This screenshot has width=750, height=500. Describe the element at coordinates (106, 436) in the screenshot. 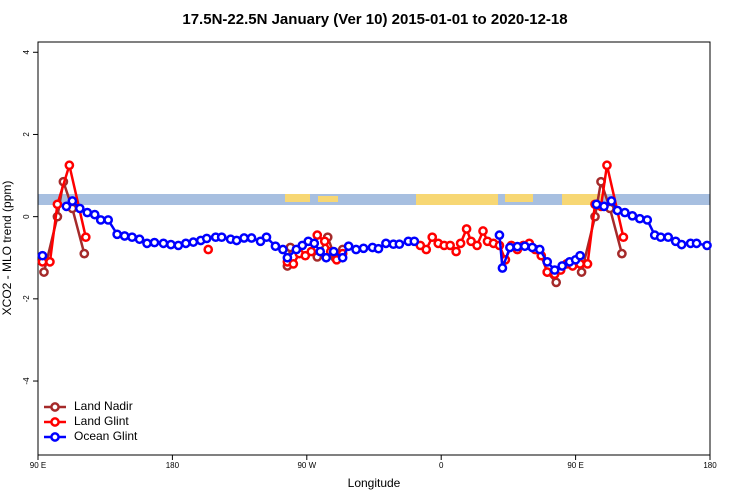

I see `legend-label: Ocean Glint` at that location.